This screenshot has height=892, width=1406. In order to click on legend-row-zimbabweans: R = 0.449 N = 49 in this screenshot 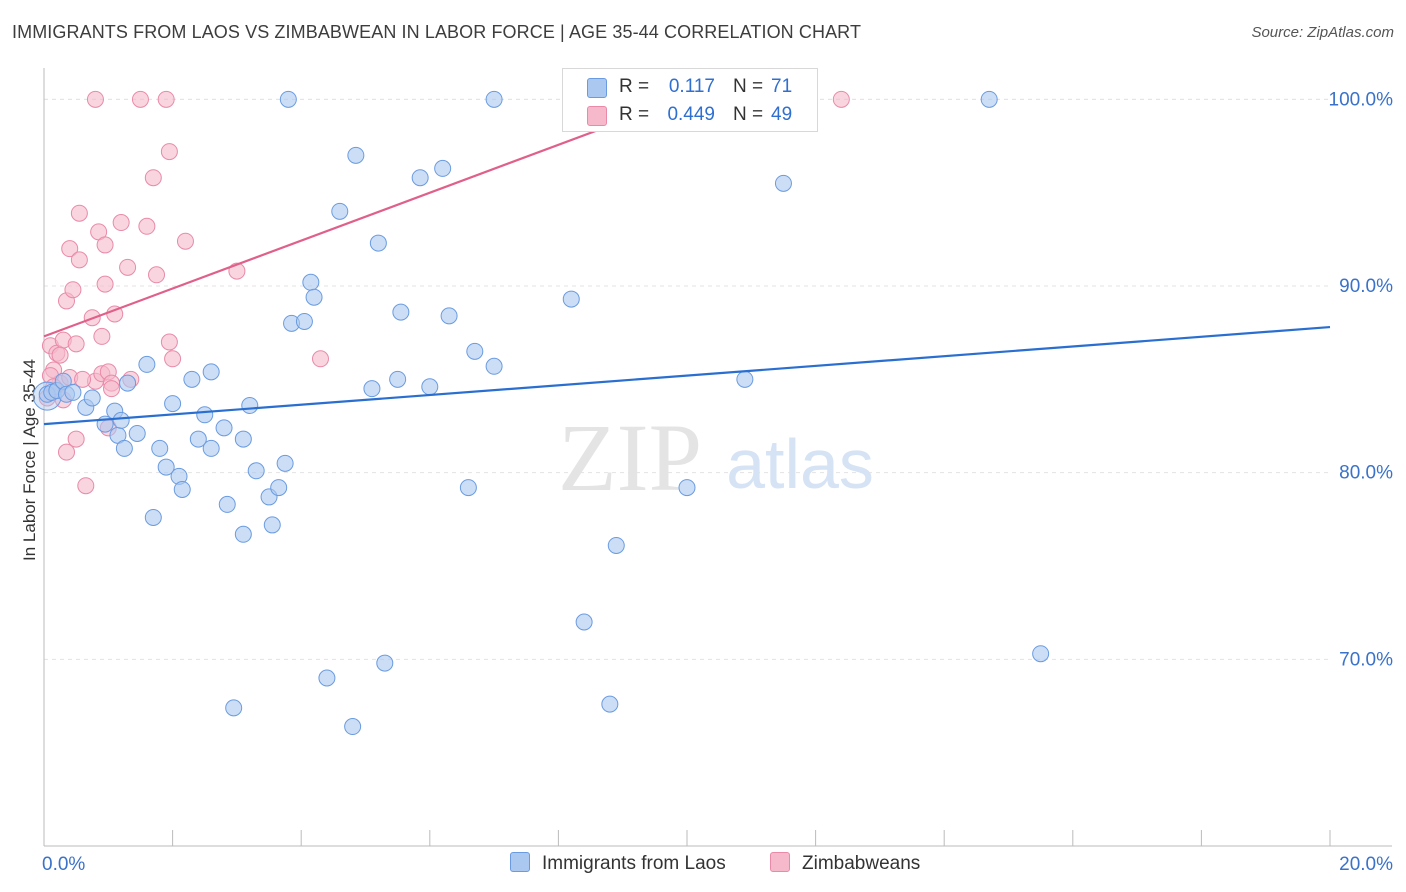, I will do `click(690, 115)`.